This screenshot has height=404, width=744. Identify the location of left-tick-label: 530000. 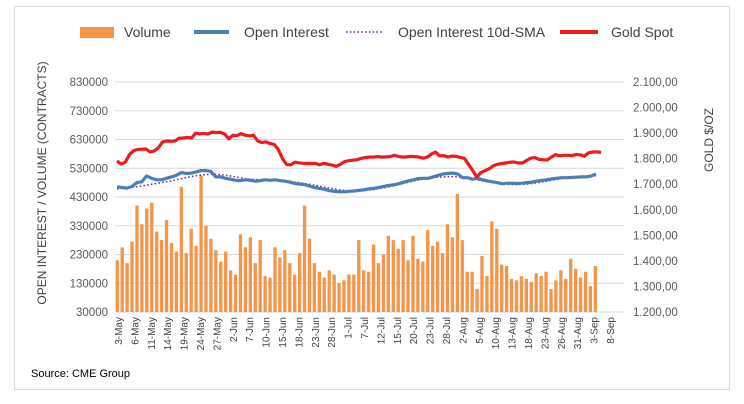
(89, 169).